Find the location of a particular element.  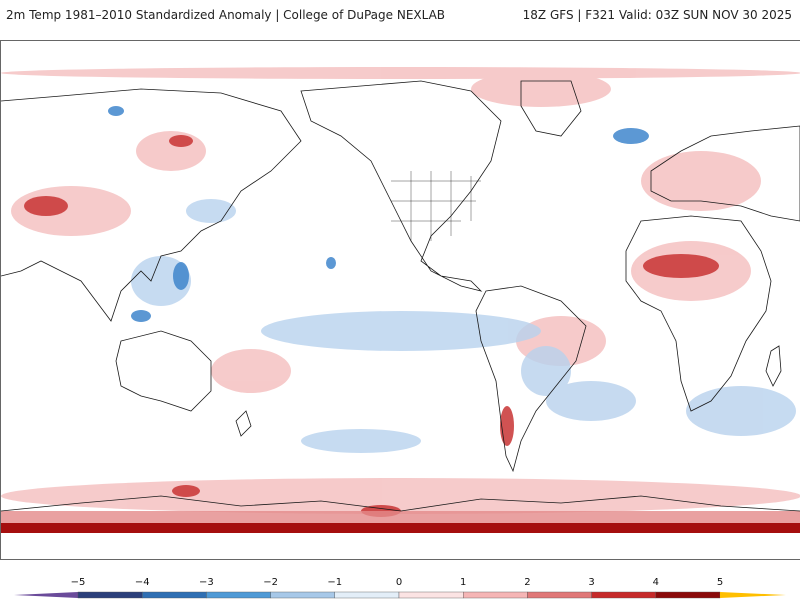

australia-outline is located at coordinates (163, 371).